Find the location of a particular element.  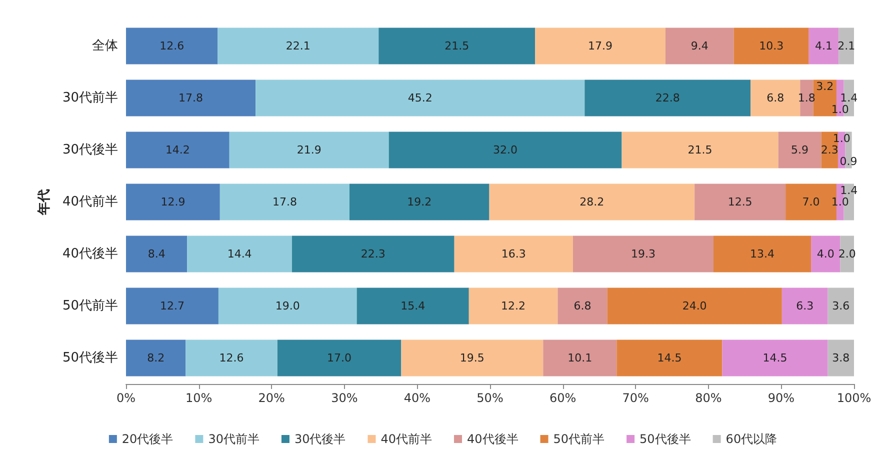

legend-label: 50代前半 is located at coordinates (579, 439).